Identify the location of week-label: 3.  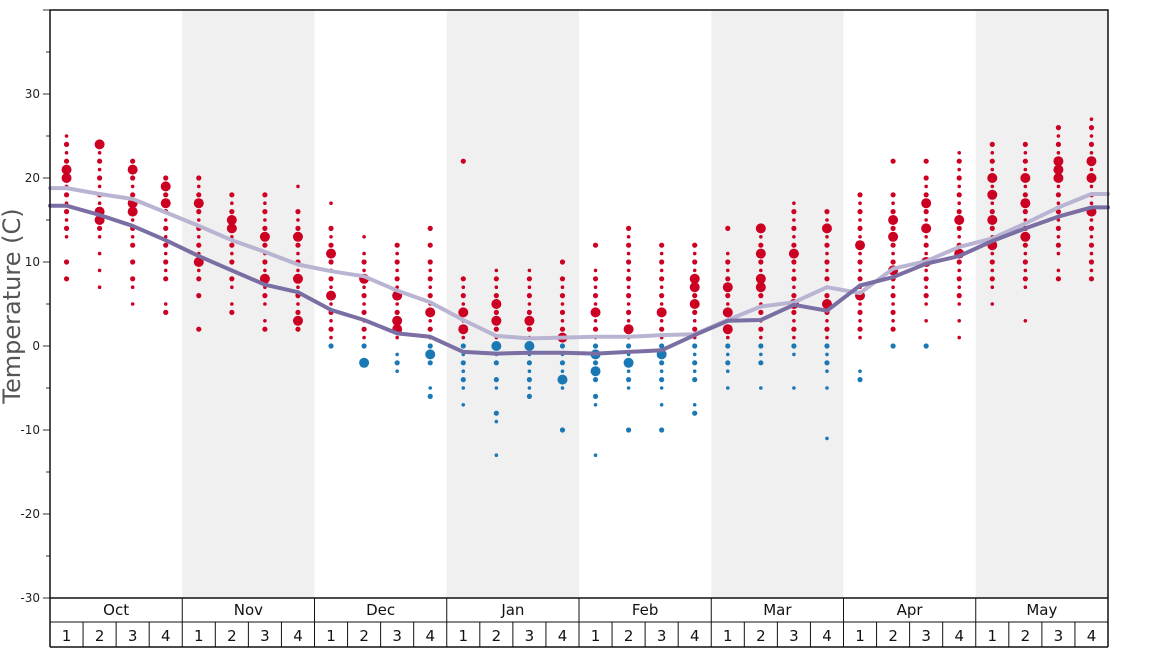
(133, 636).